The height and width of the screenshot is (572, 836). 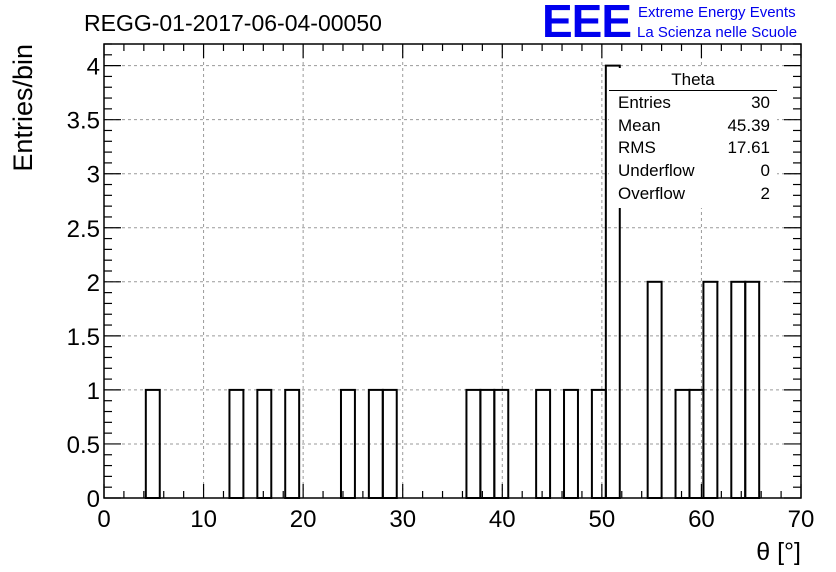 I want to click on stat-label: Underflow, so click(x=656, y=170).